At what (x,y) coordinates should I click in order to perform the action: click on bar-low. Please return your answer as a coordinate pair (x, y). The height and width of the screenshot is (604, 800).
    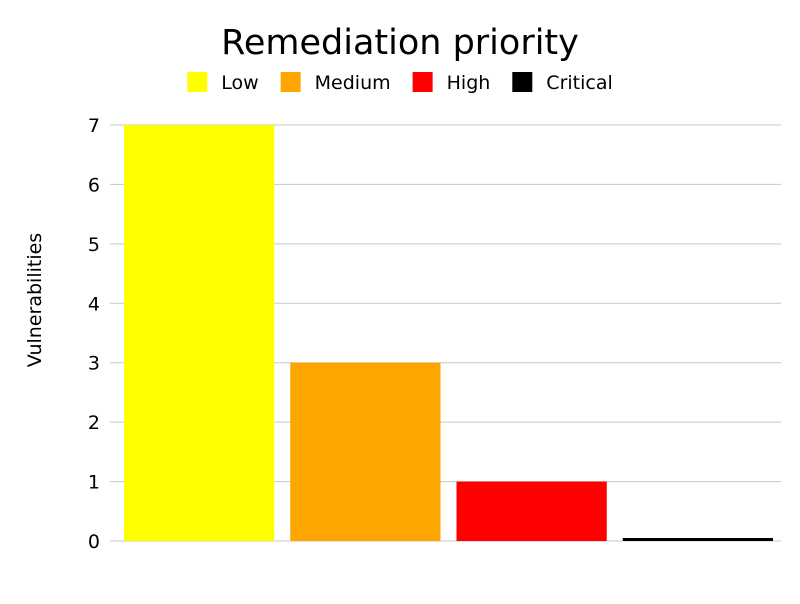
    Looking at the image, I should click on (199, 333).